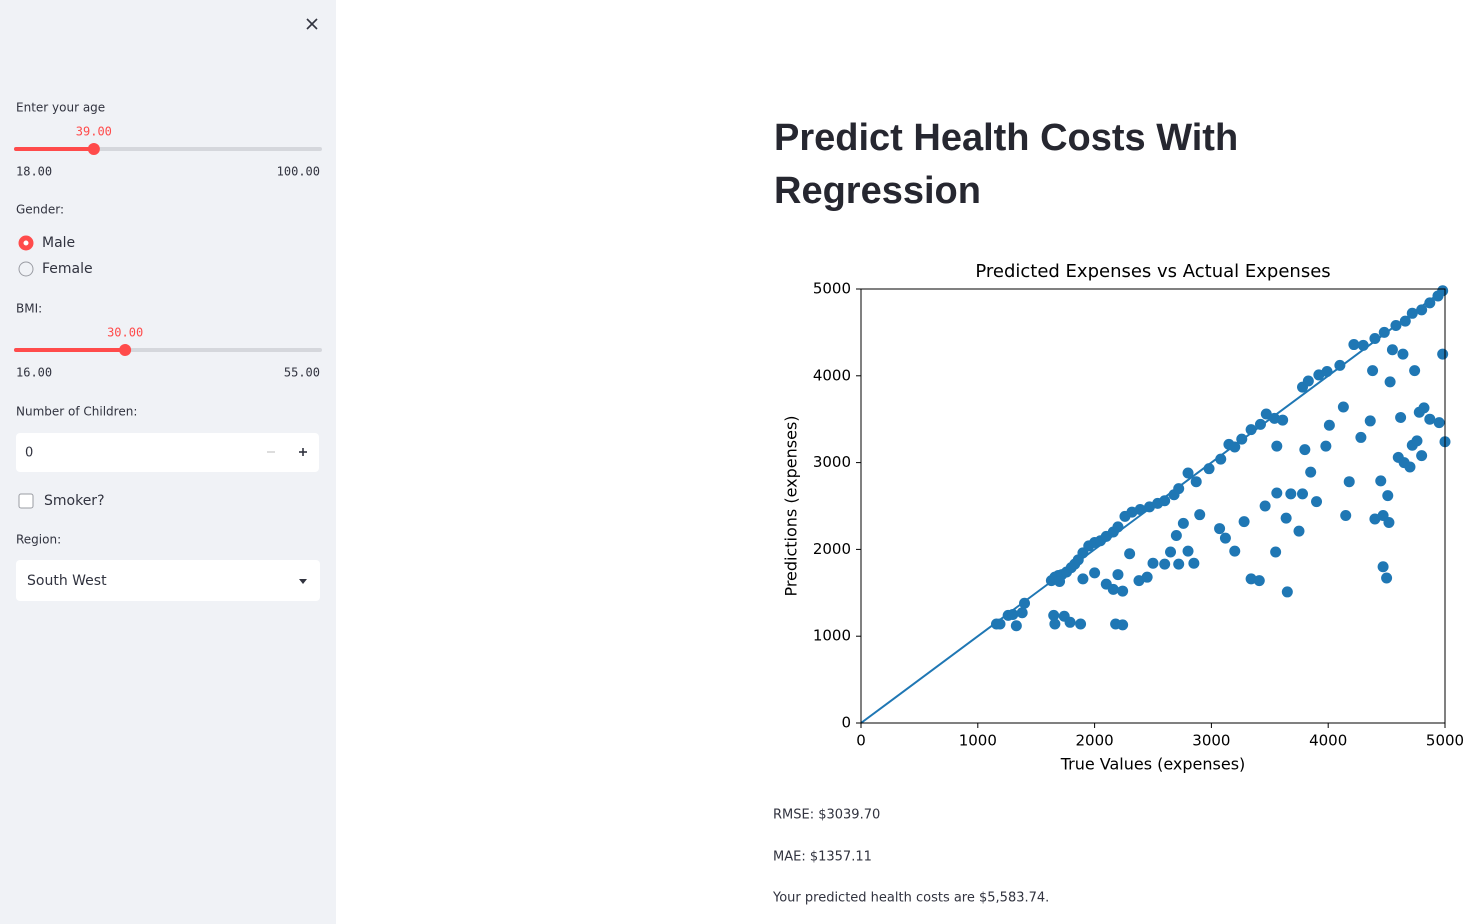  I want to click on metric-text: RMSE: $3039.70, so click(826, 815).